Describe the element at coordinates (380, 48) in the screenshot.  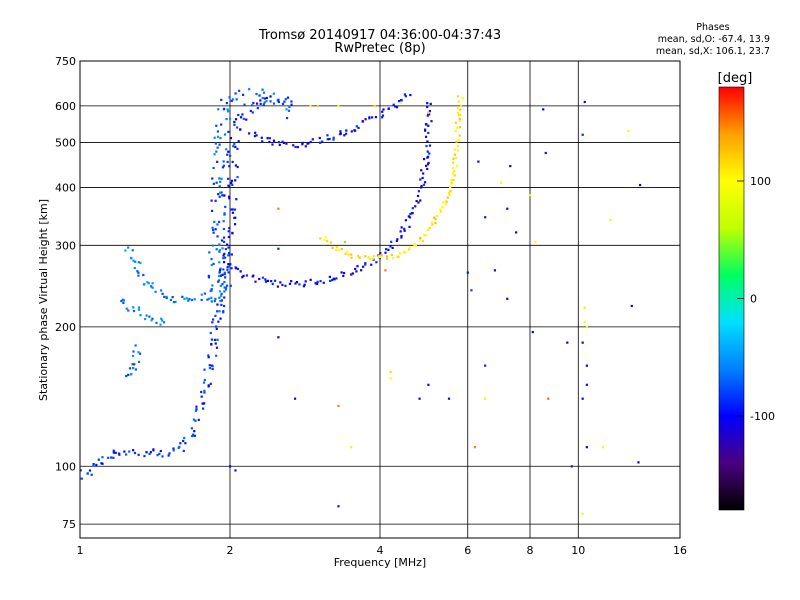
I see `chart-subtitle: RwPretec (8p)` at that location.